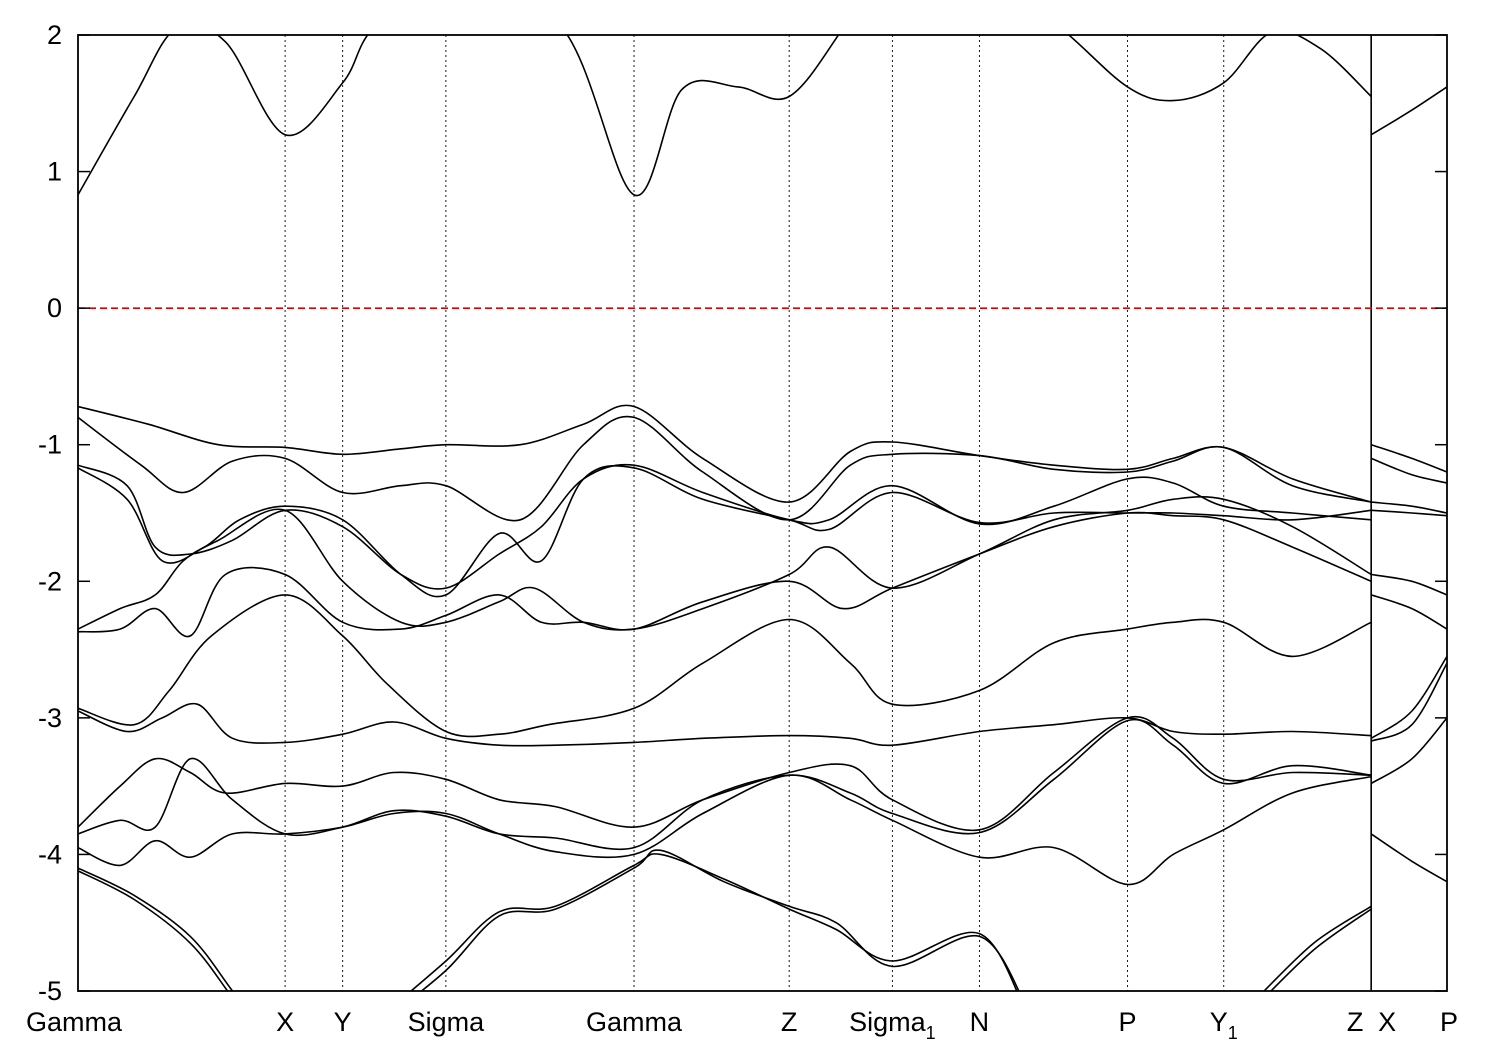 This screenshot has height=1050, width=1500. What do you see at coordinates (50, 991) in the screenshot?
I see `y-tick-label: -5` at bounding box center [50, 991].